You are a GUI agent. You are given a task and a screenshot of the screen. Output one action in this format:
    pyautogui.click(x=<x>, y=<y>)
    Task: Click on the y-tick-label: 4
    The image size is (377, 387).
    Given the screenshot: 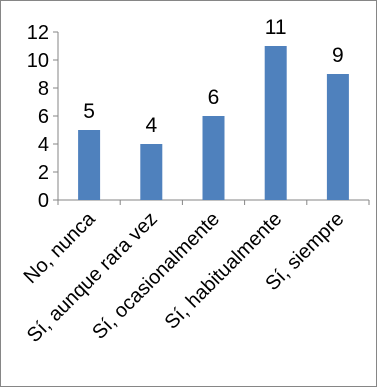 What is the action you would take?
    pyautogui.click(x=43, y=145)
    